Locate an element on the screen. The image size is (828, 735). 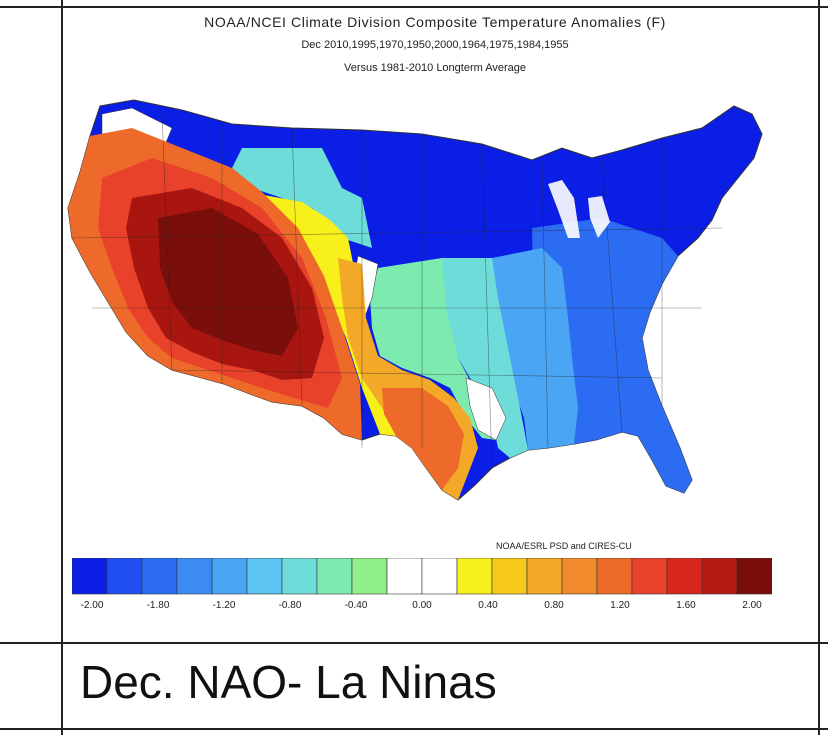
frame-top-border is located at coordinates (414, 7).